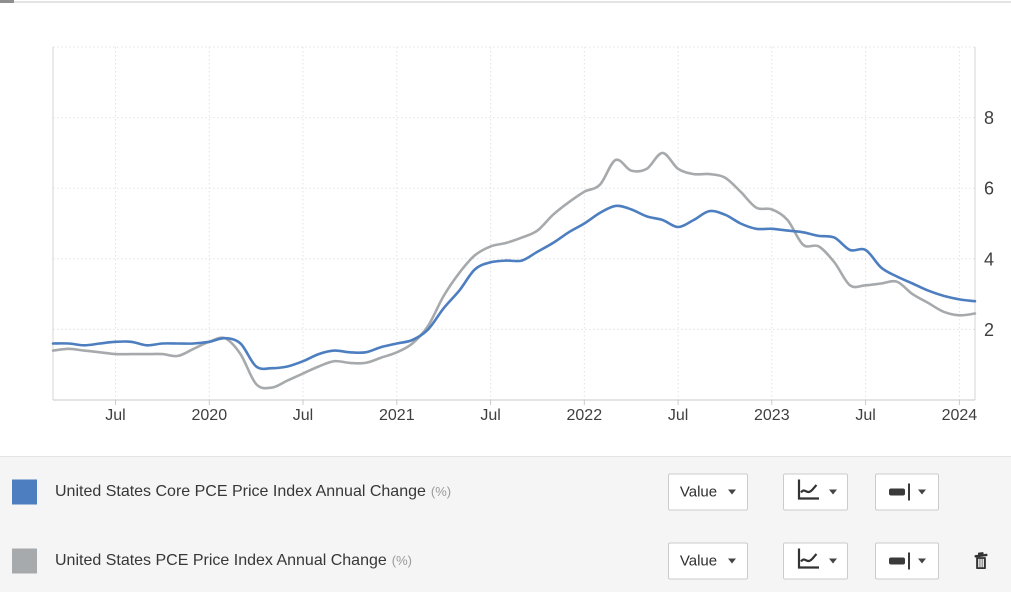  What do you see at coordinates (397, 415) in the screenshot?
I see `x-tick-label: 2021` at bounding box center [397, 415].